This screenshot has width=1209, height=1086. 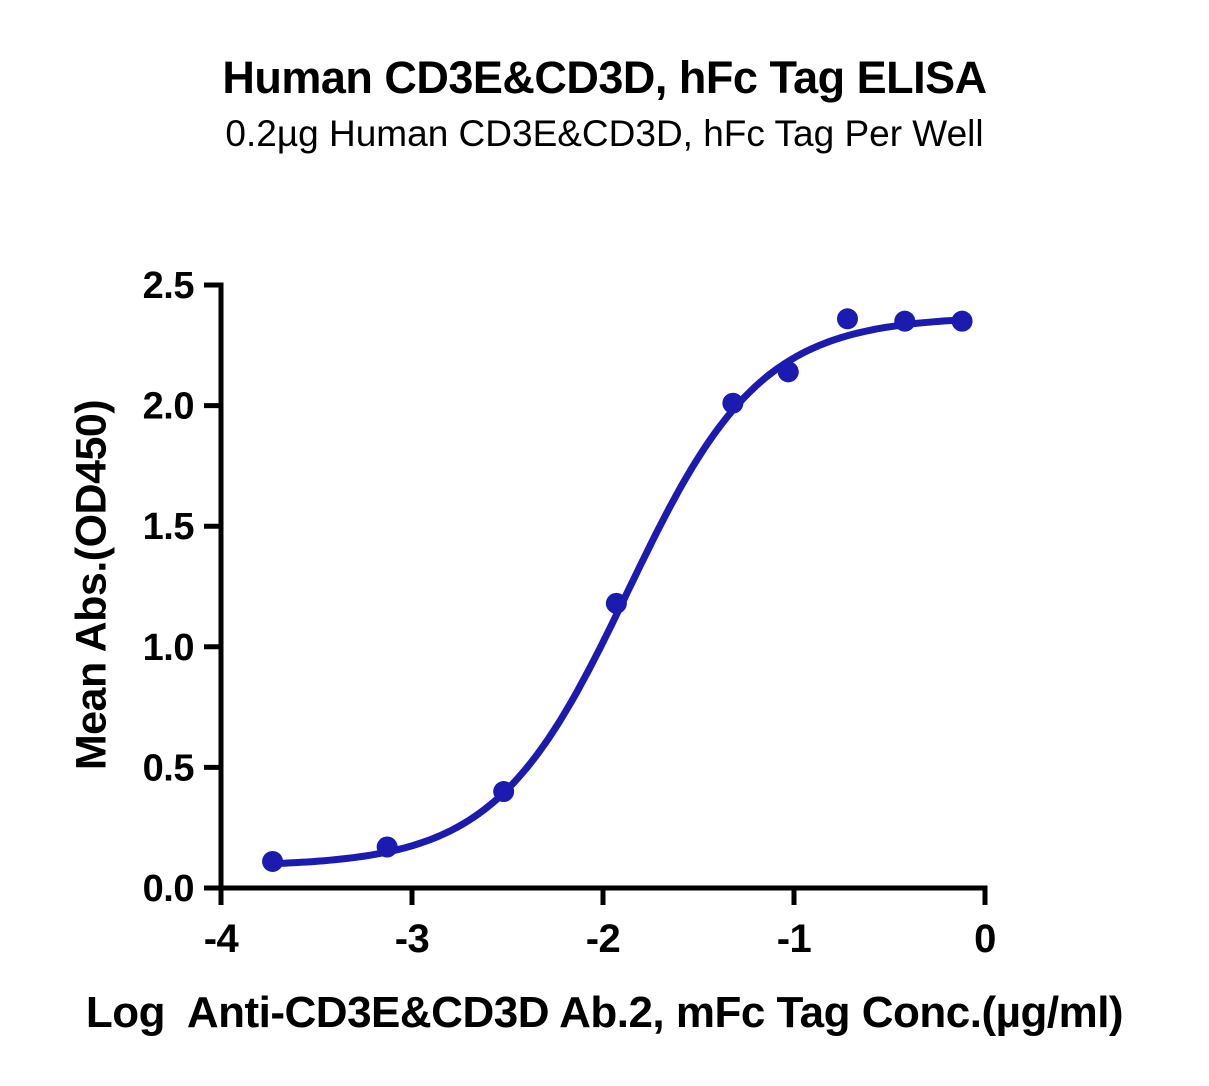 I want to click on y-tick-label: 2.5, so click(x=169, y=286).